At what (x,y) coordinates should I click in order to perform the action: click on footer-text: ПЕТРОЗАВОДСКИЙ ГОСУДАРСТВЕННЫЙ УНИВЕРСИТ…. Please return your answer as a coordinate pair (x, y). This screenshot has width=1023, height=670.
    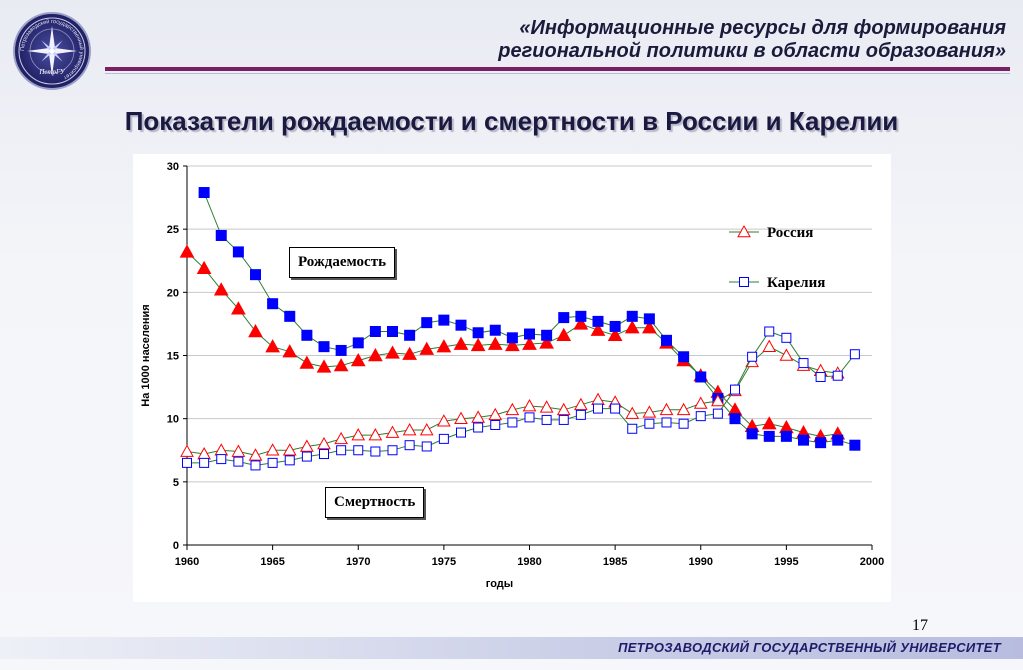
    Looking at the image, I should click on (809, 647).